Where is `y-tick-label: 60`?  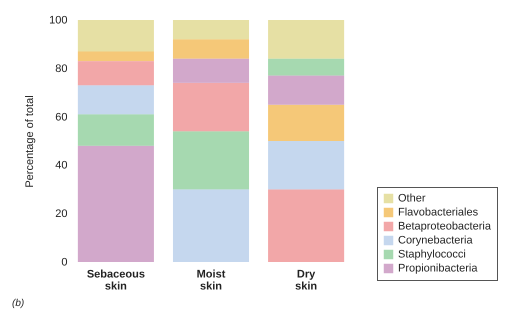
y-tick-label: 60 is located at coordinates (61, 117).